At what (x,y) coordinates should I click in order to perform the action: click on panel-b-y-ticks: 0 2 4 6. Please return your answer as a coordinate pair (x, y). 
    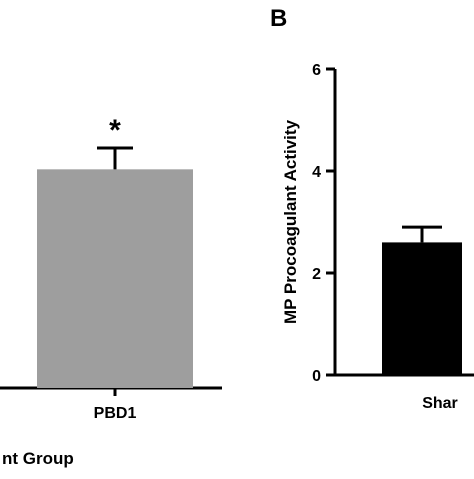
    Looking at the image, I should click on (323, 223).